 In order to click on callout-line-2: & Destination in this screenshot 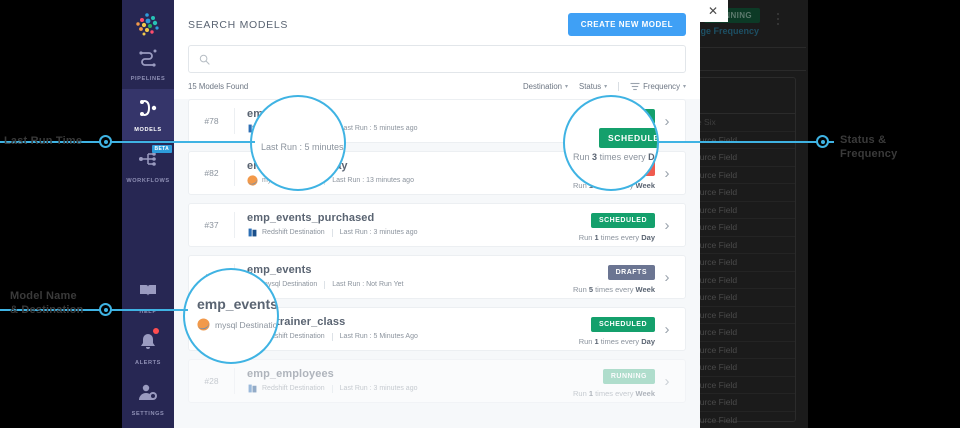, I will do `click(47, 310)`.